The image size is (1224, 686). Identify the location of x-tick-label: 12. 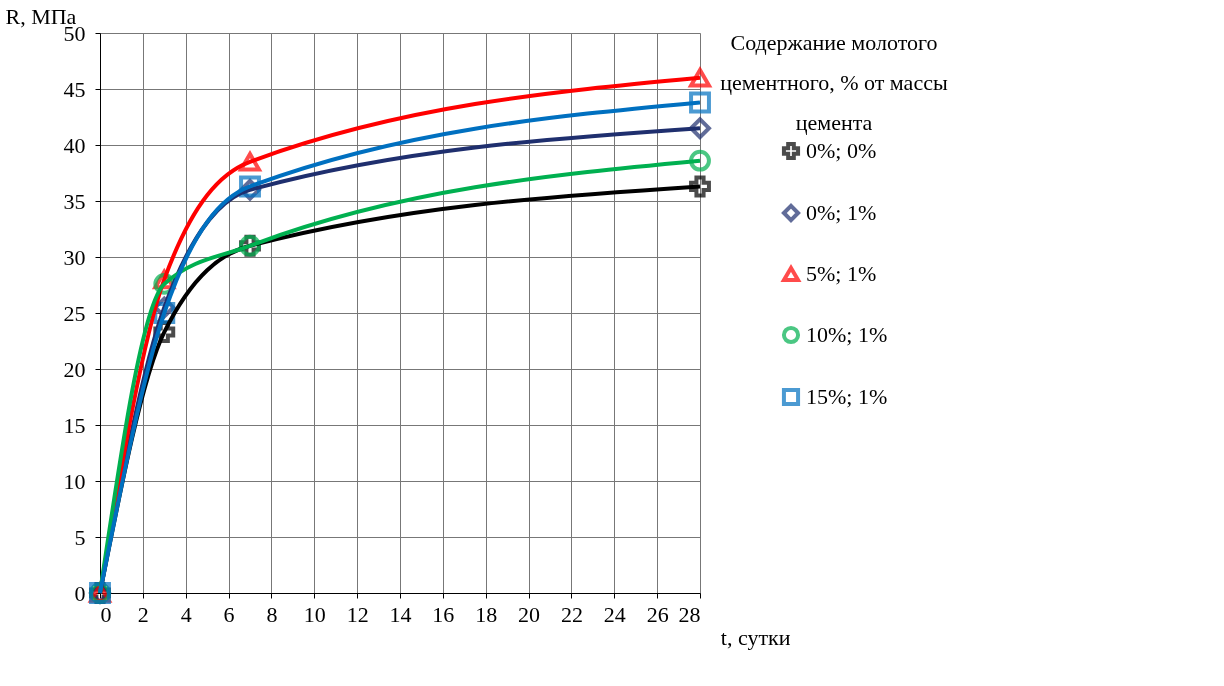
(357, 614).